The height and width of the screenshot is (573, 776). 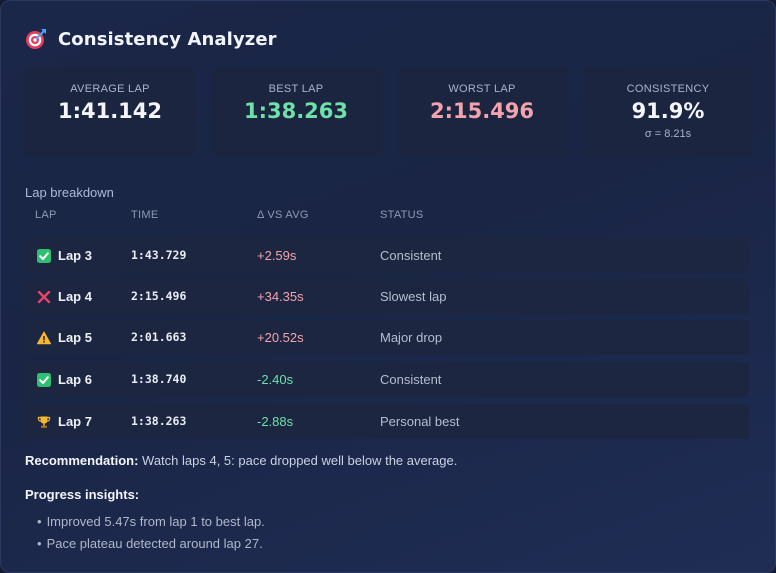 What do you see at coordinates (44, 296) in the screenshot?
I see `cross-icon` at bounding box center [44, 296].